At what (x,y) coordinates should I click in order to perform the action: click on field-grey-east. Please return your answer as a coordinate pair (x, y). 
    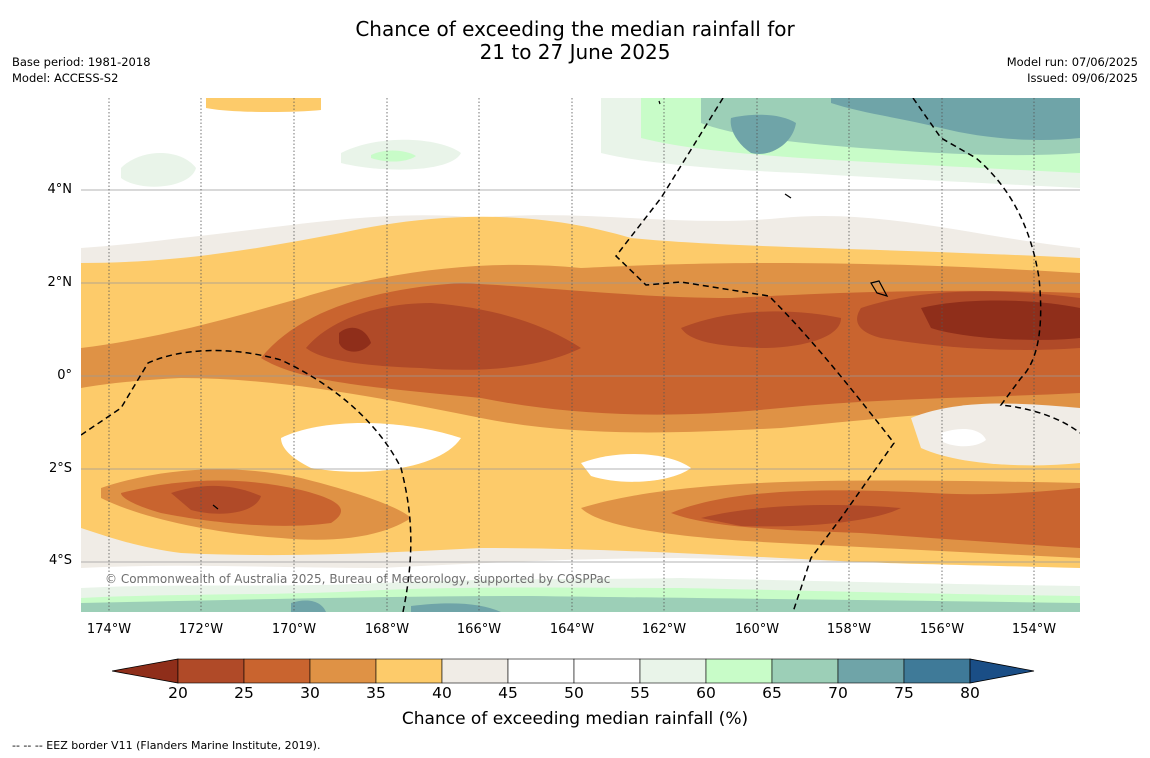
    Looking at the image, I should click on (995, 434).